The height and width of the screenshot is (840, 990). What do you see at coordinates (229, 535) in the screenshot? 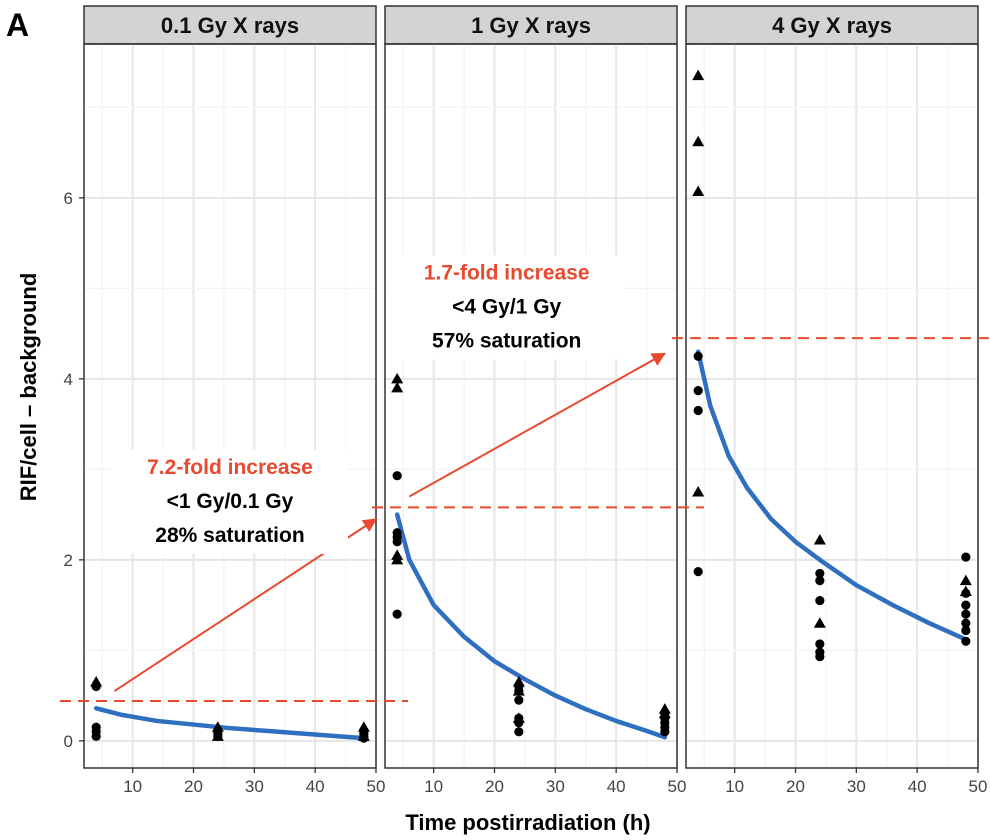
I see `annotation-detail-text: 28% saturation` at bounding box center [229, 535].